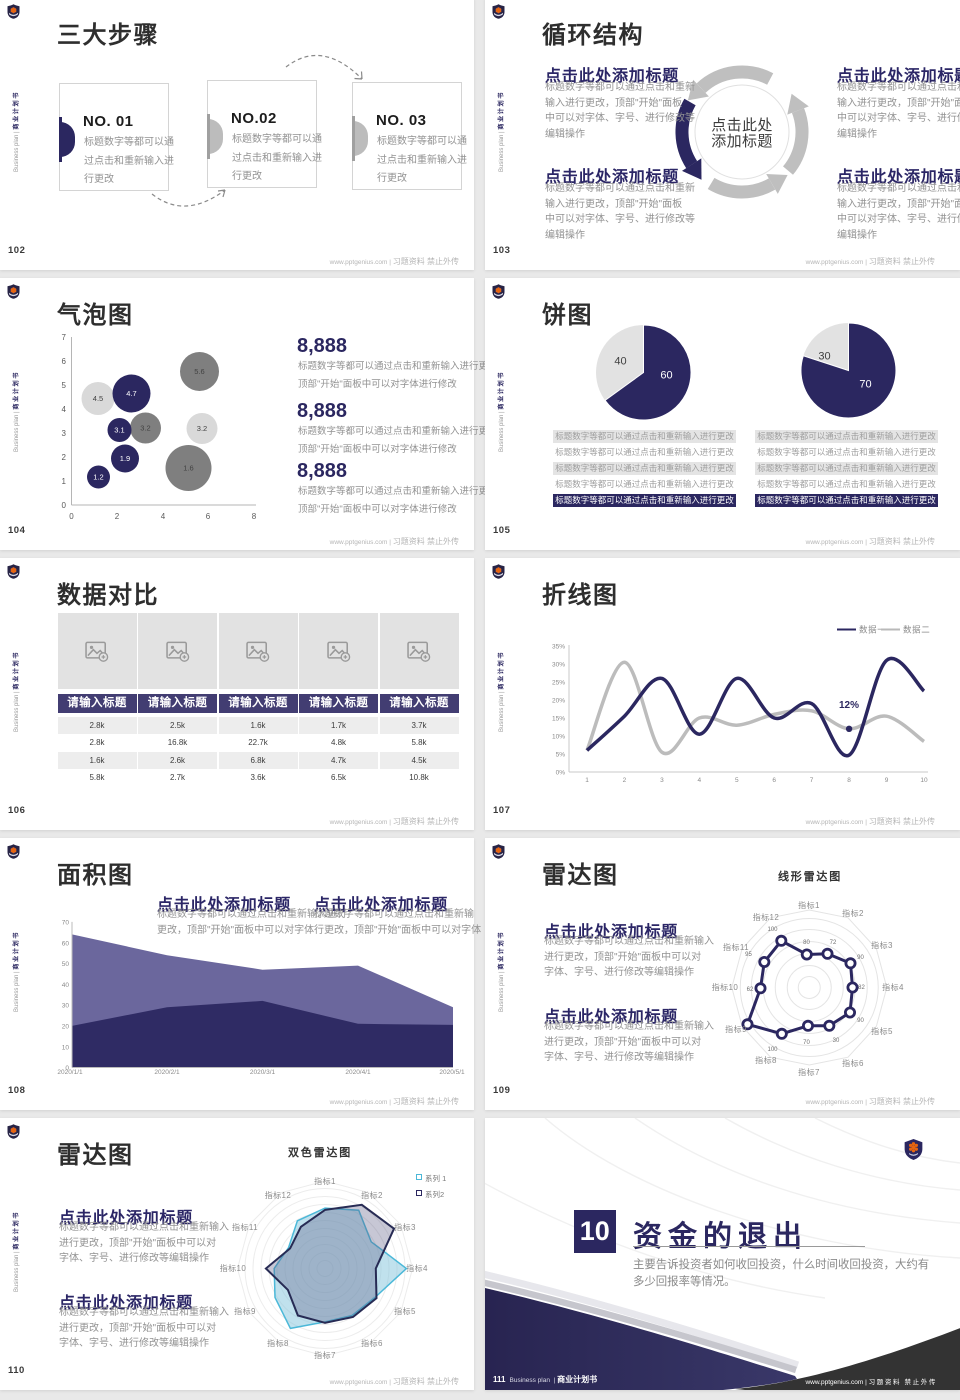 Image resolution: width=960 pixels, height=1400 pixels. What do you see at coordinates (558, 737) in the screenshot?
I see `svg-text: 10%` at bounding box center [558, 737].